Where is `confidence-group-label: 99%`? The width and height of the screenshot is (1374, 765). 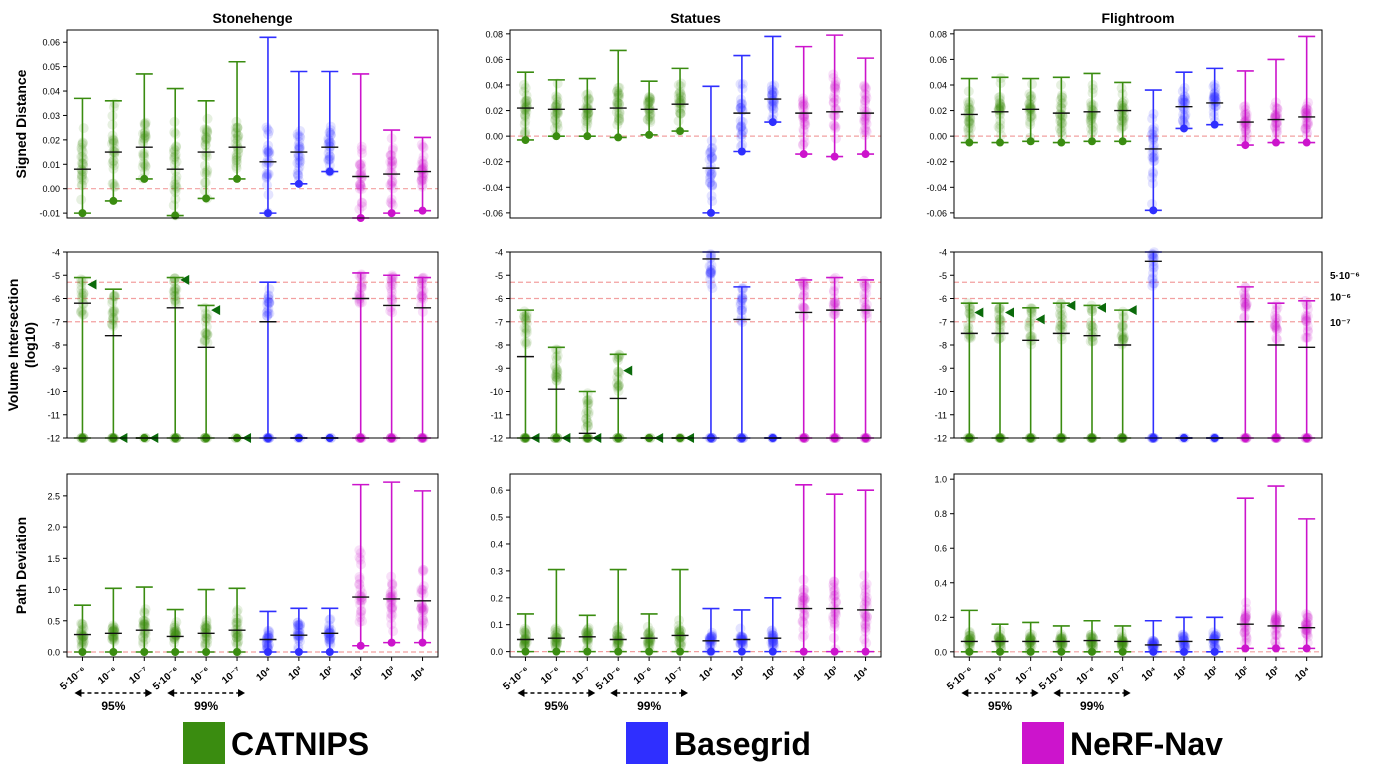 confidence-group-label: 99% is located at coordinates (206, 706).